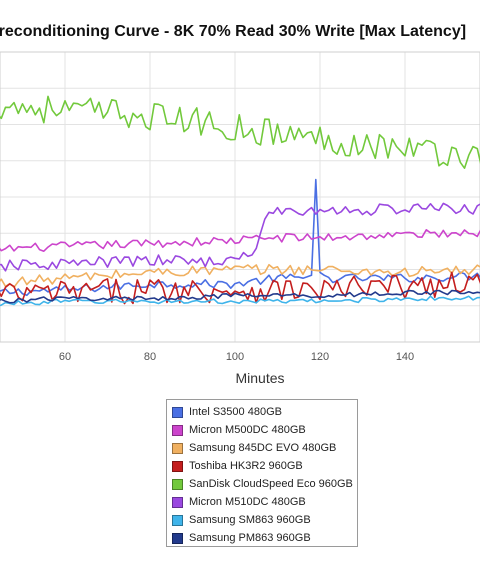 The height and width of the screenshot is (576, 480). Describe the element at coordinates (247, 502) in the screenshot. I see `legend-label: Micron M510DC 480GB` at that location.